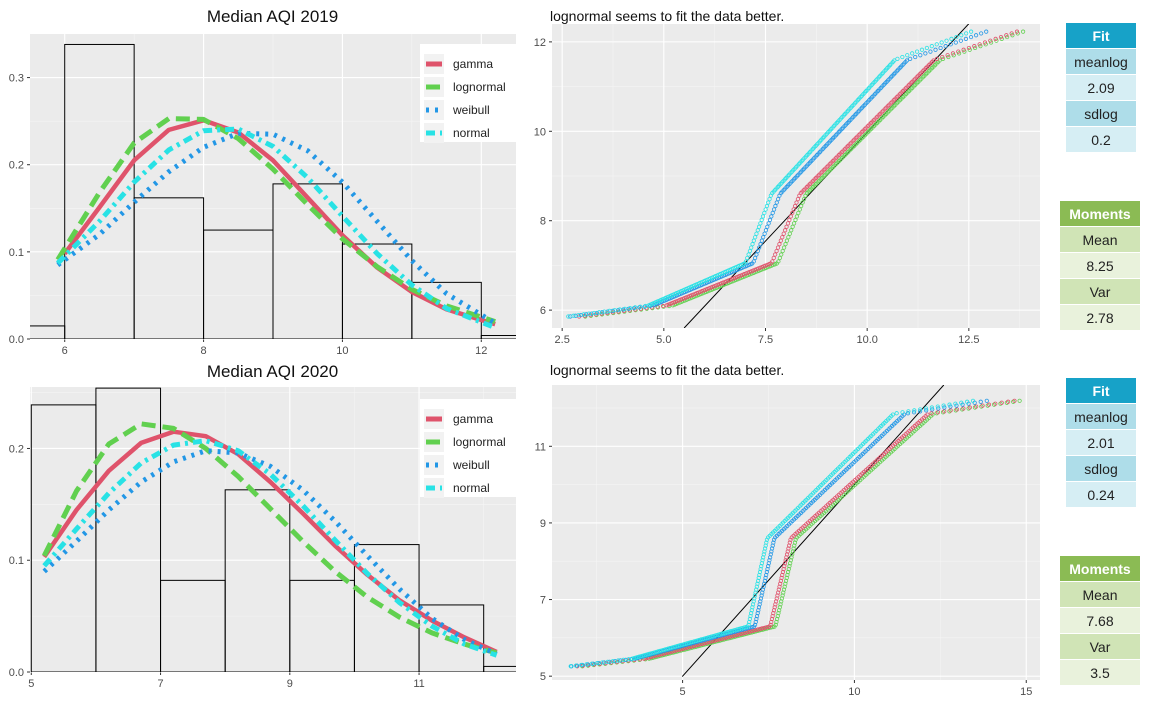 The image size is (1152, 711). I want to click on x-tick-label: 8, so click(204, 351).